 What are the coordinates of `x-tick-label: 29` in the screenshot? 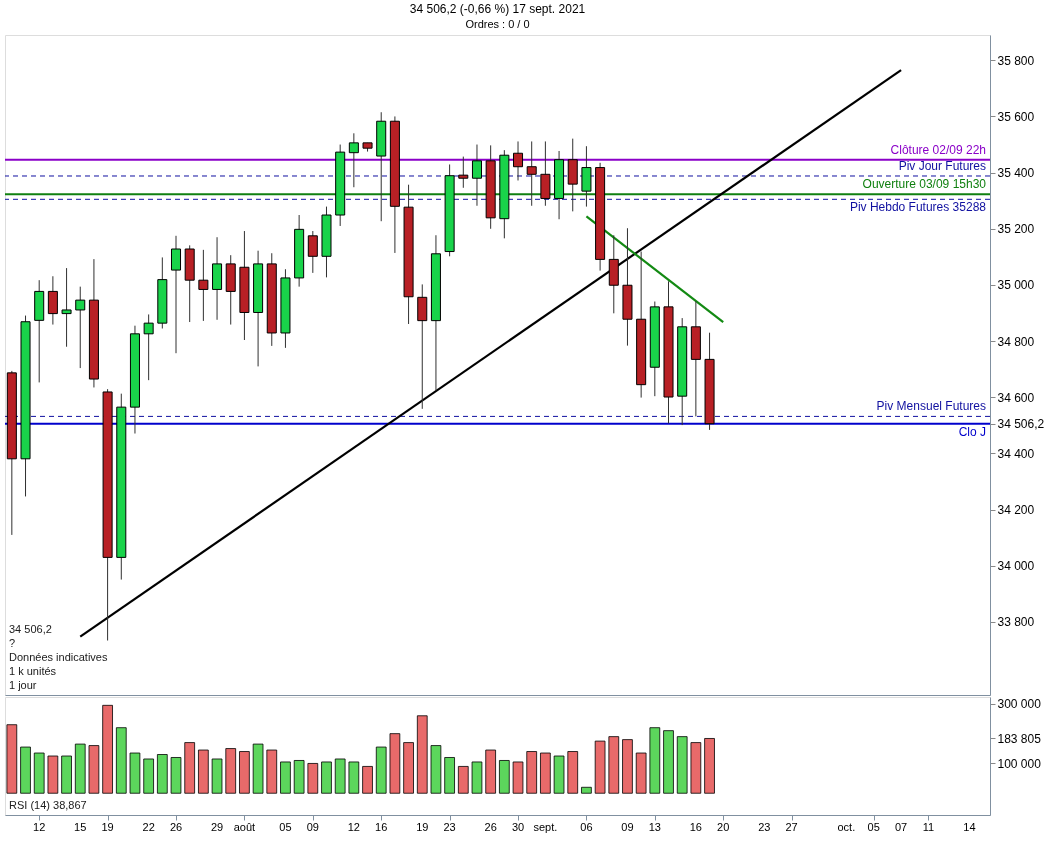 It's located at (217, 827).